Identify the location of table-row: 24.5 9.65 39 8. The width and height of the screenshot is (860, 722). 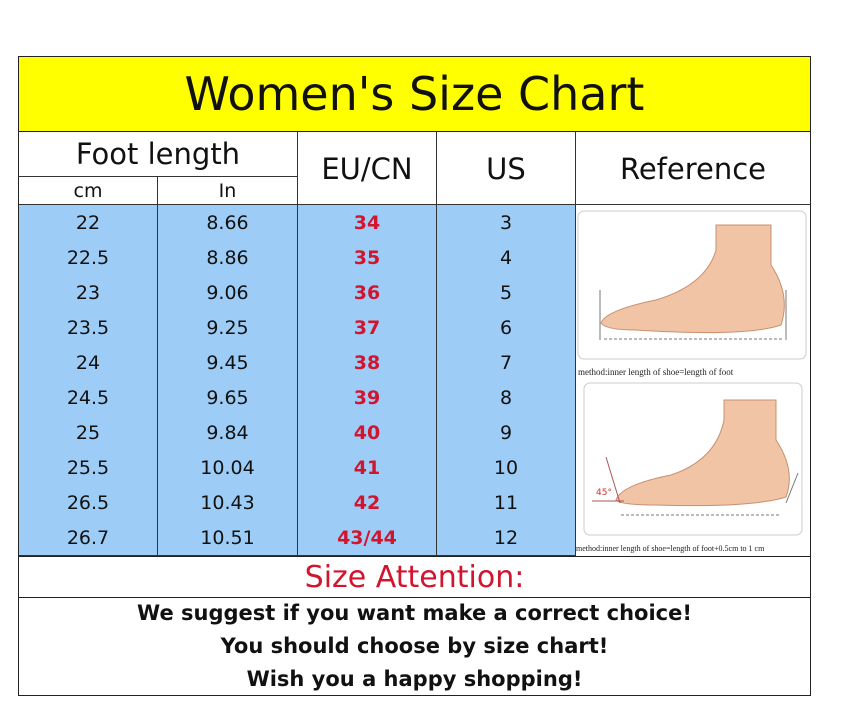
(297, 398).